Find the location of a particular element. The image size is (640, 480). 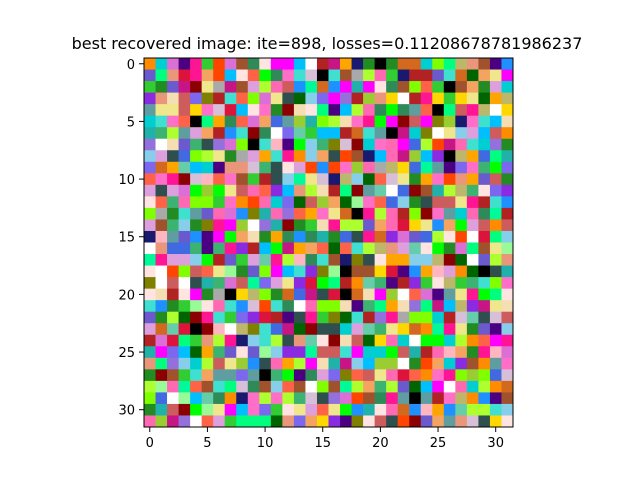

x-tick-label: 0 is located at coordinates (150, 443).